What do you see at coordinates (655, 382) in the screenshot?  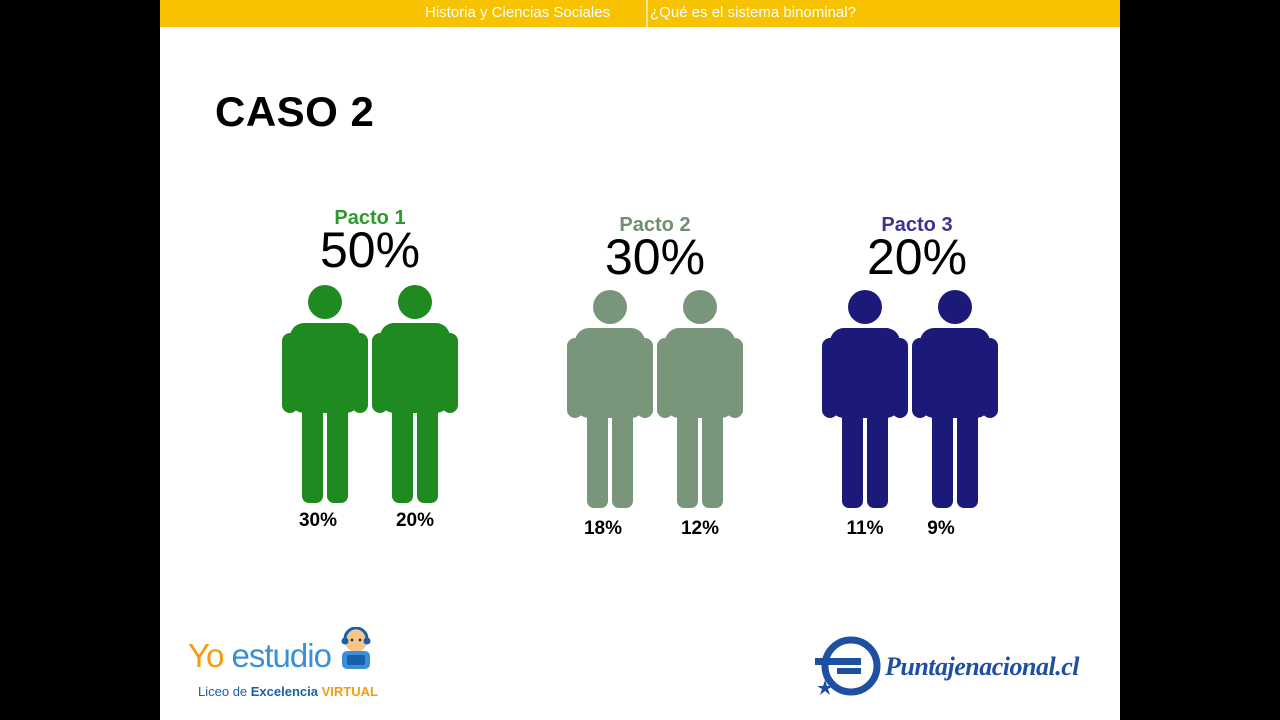 I see `pacto-2-group: Pacto 2 30% 18% 12%` at bounding box center [655, 382].